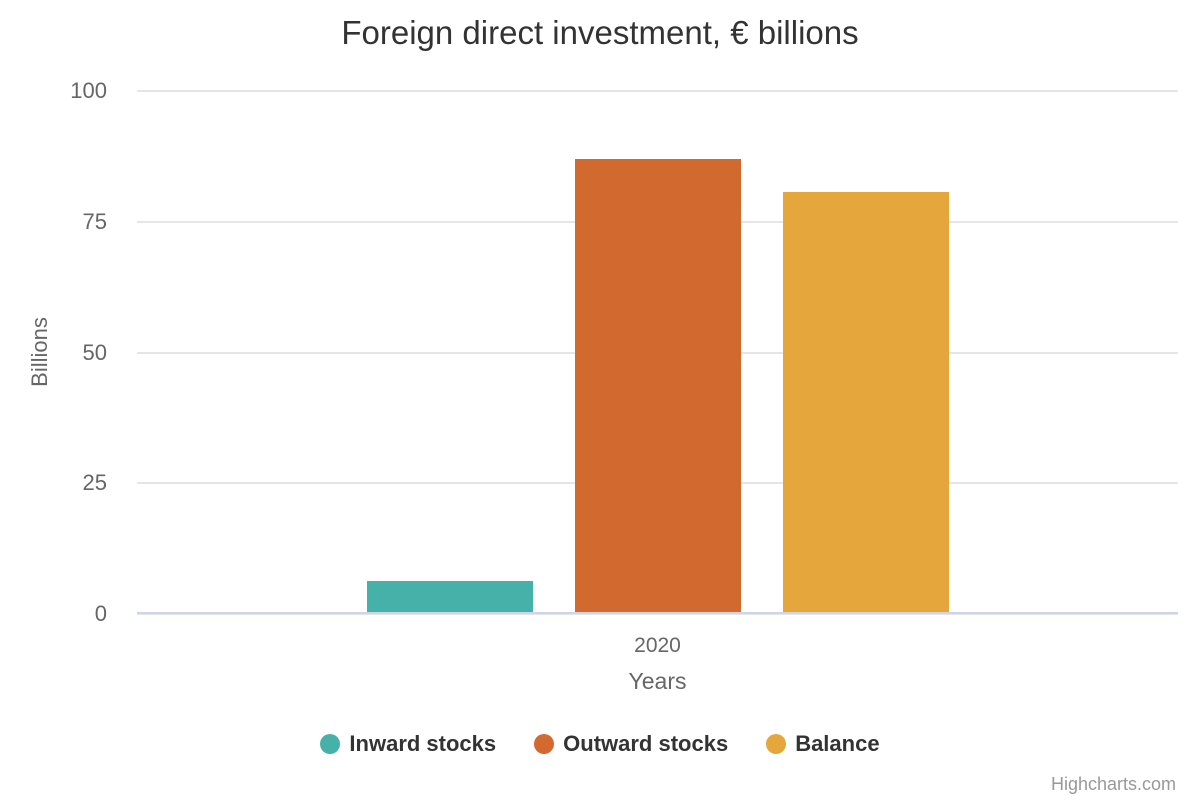 This screenshot has height=800, width=1200. I want to click on y-tick-label-100: 100, so click(88, 90).